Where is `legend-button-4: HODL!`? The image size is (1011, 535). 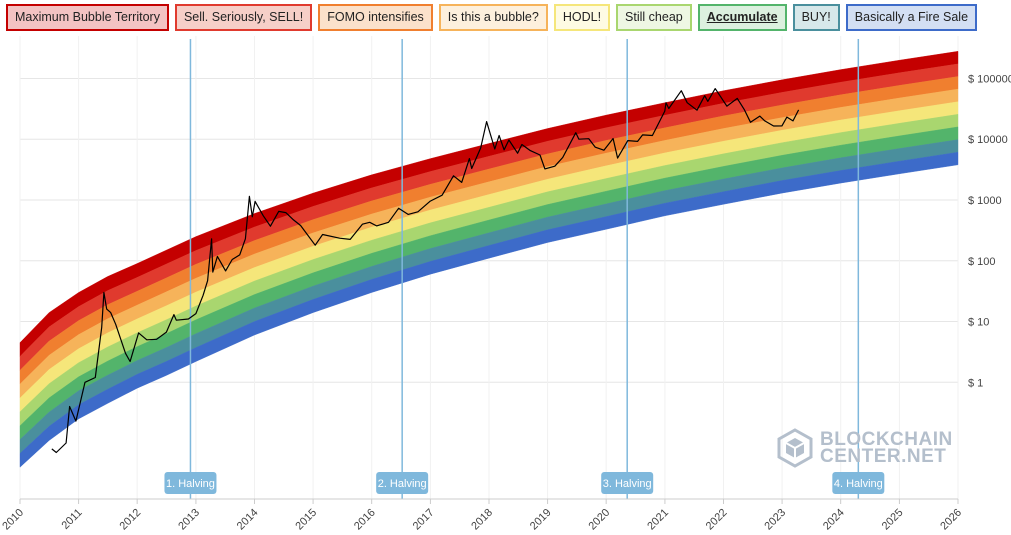 legend-button-4: HODL! is located at coordinates (582, 17).